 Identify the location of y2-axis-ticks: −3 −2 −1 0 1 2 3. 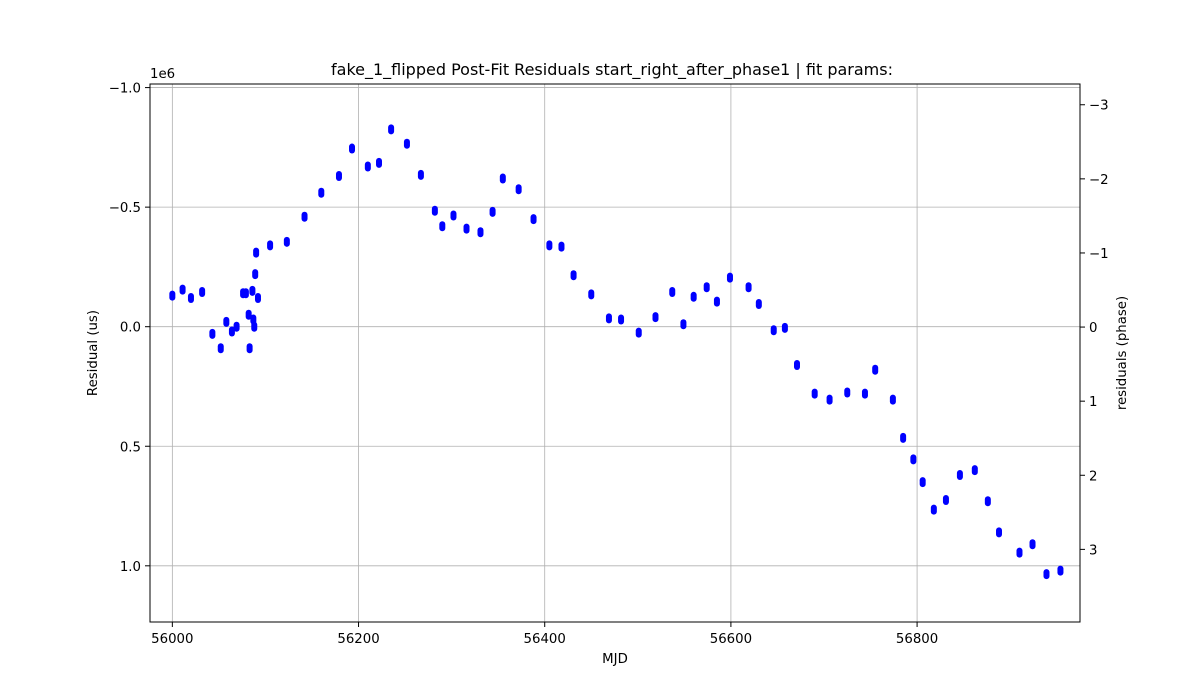
(1094, 328).